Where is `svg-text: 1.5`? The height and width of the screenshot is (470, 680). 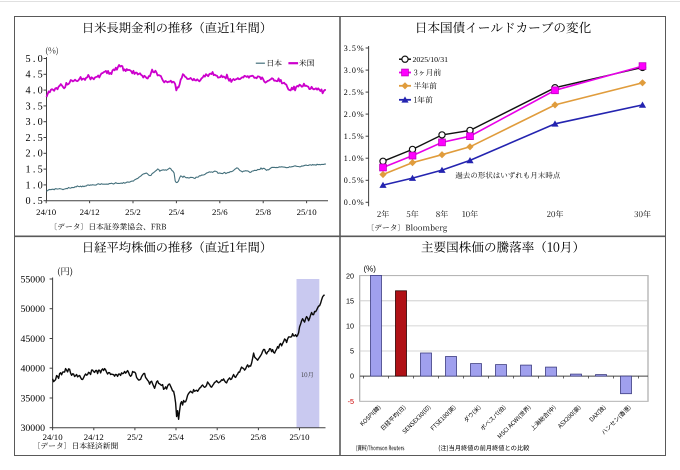
svg-text: 1.5 is located at coordinates (35, 170).